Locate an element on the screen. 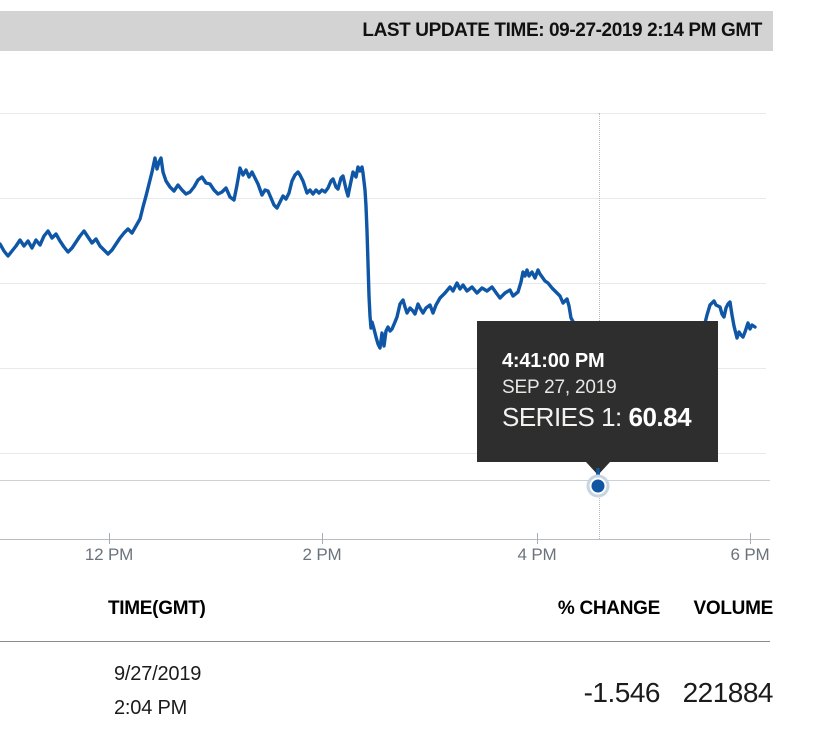 The width and height of the screenshot is (821, 736). column-header-time-gmt: TIME(GMT) is located at coordinates (157, 608).